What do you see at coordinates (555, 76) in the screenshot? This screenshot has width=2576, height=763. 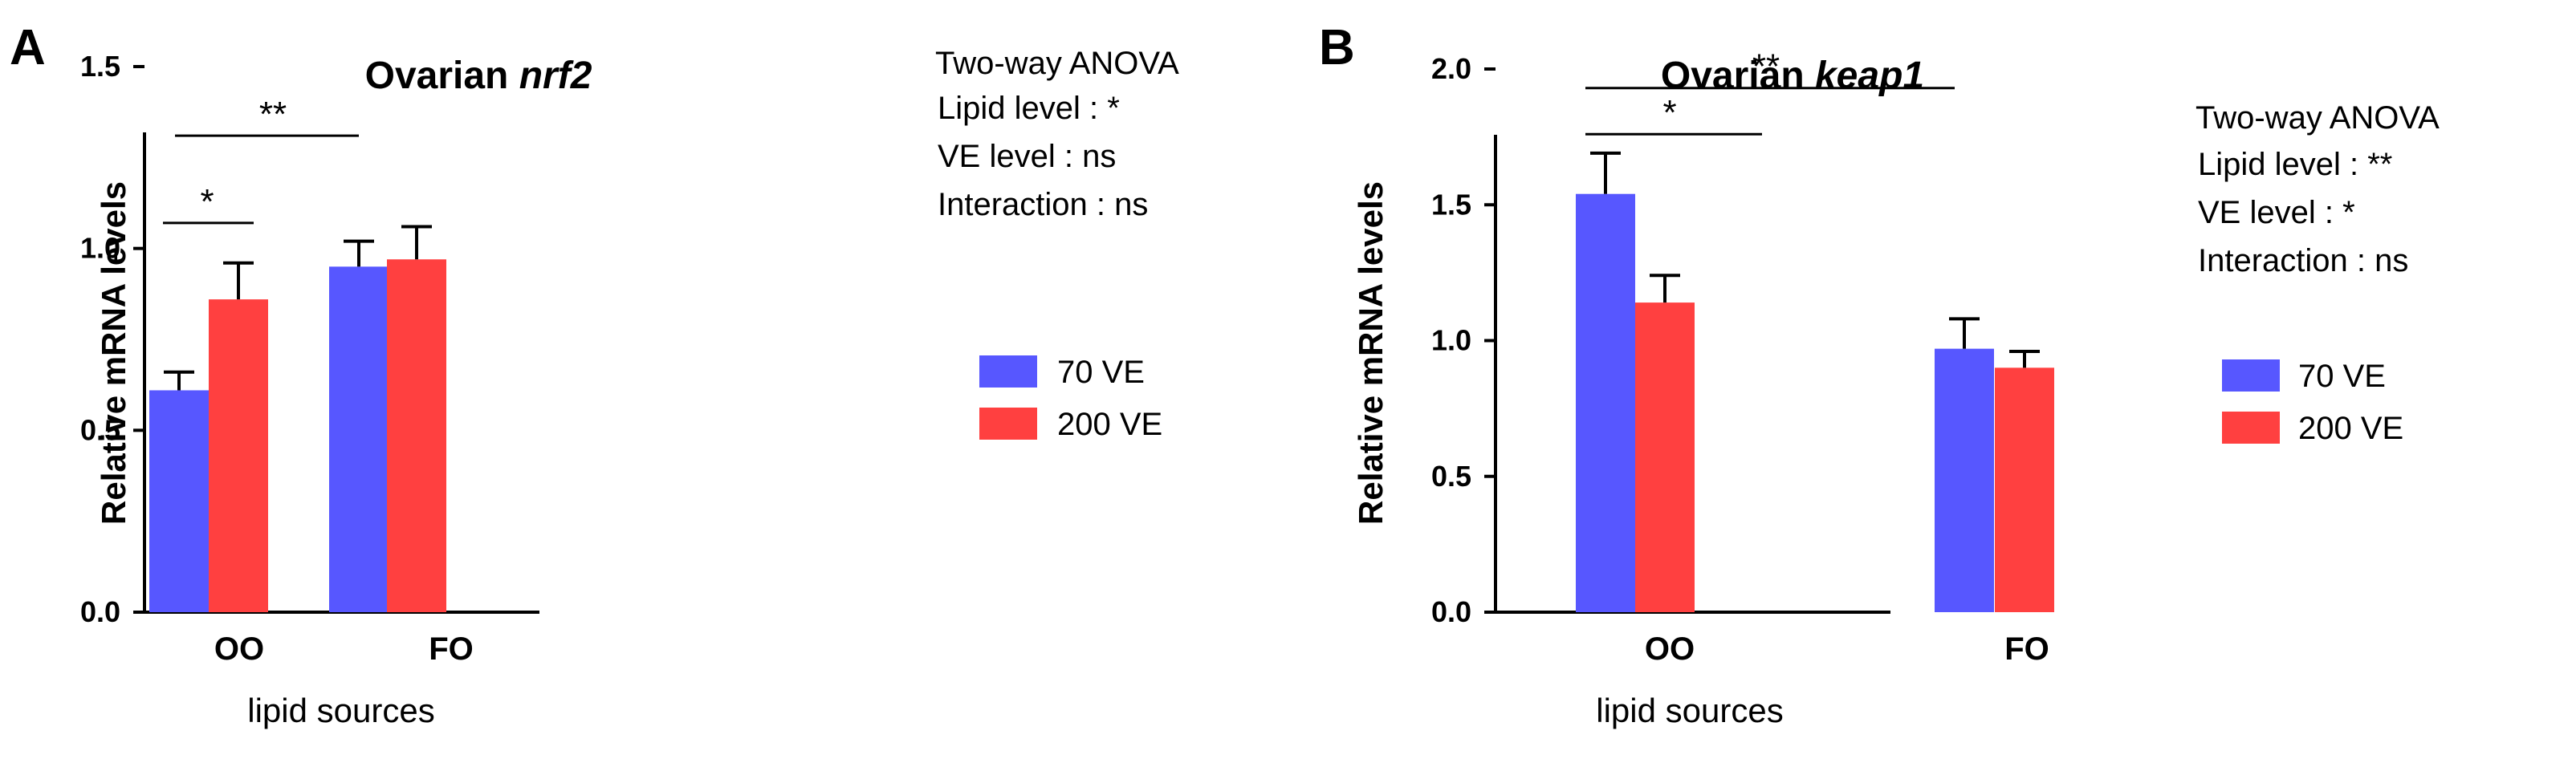 I see `title-gene: nrf2` at bounding box center [555, 76].